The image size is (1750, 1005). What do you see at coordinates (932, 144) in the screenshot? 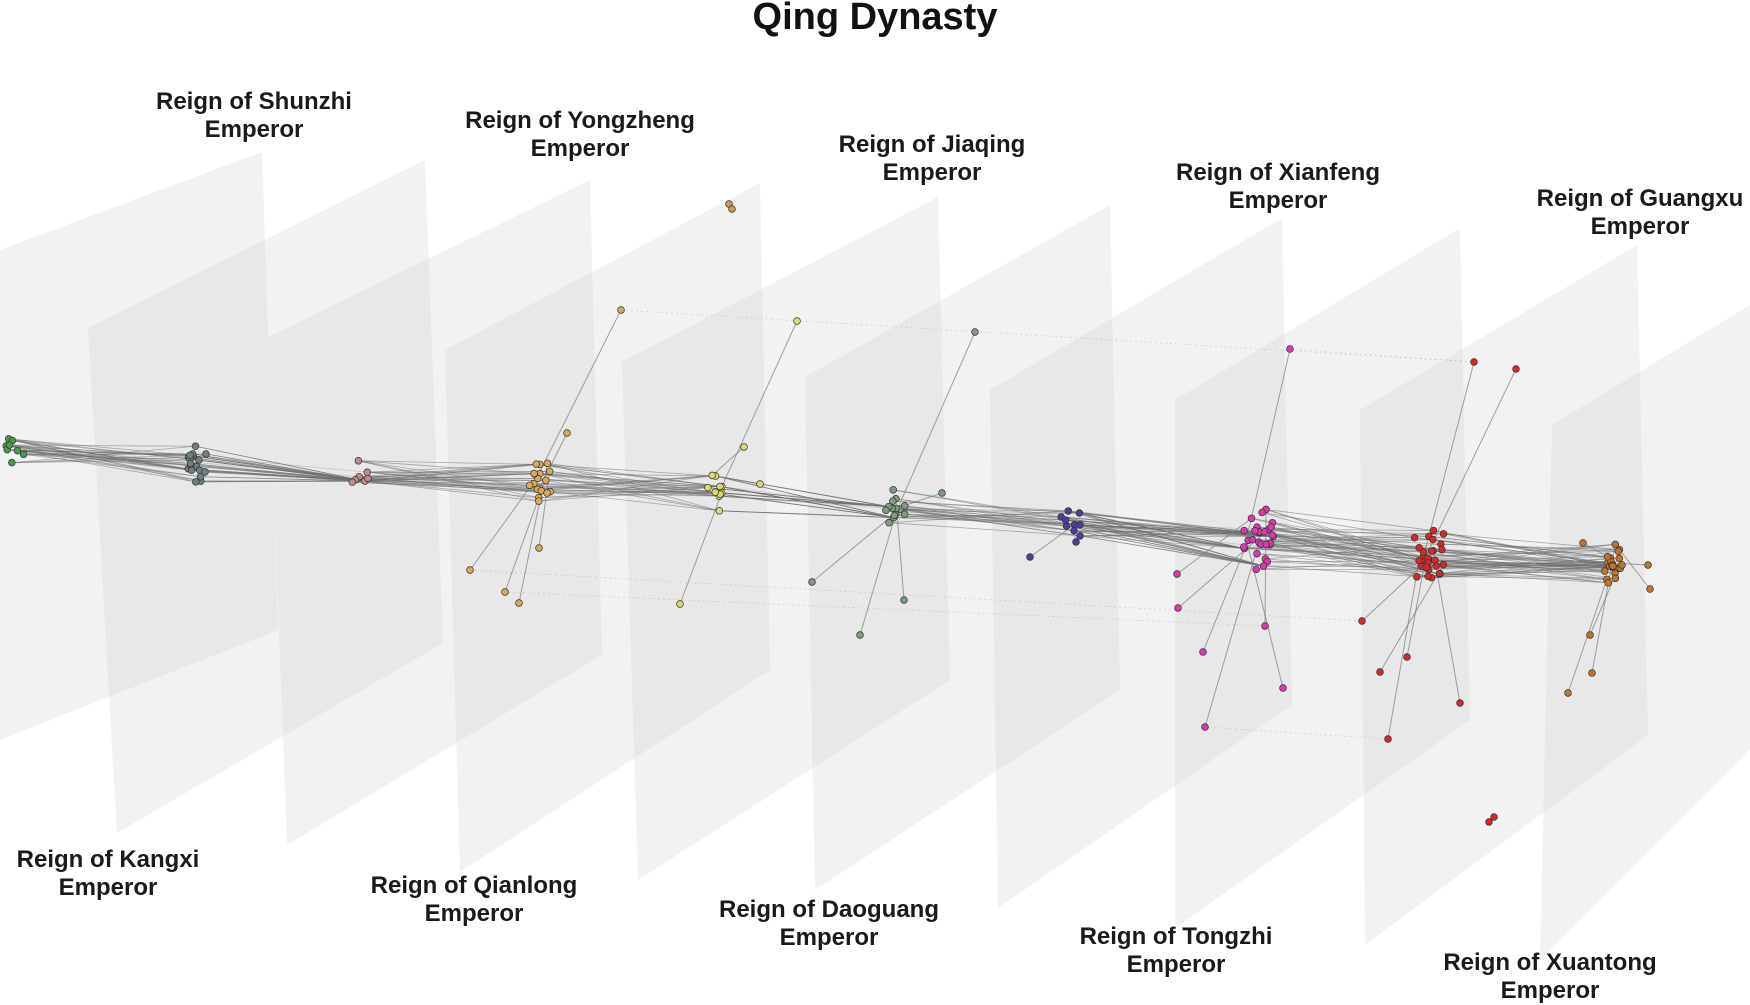
I see `reign-label-name: Reign of Jiaqing` at bounding box center [932, 144].